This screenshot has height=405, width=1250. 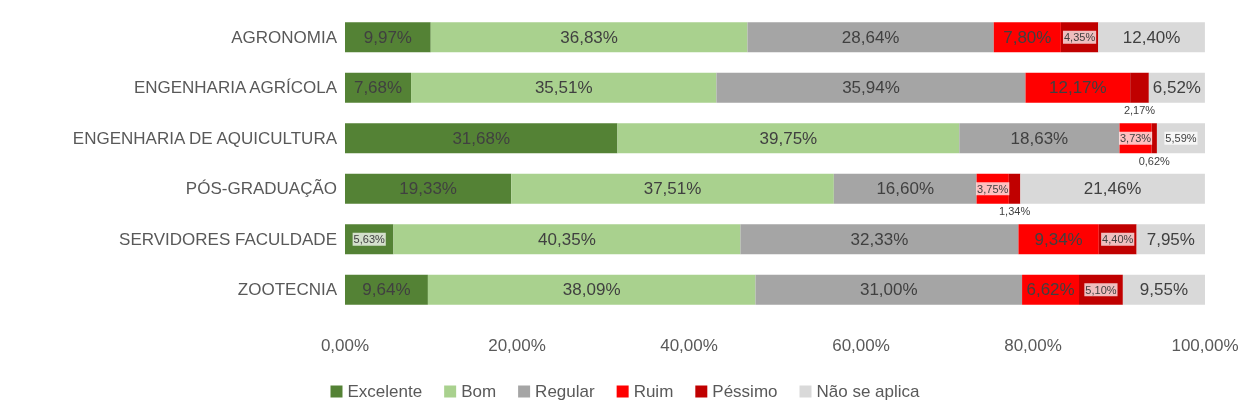 What do you see at coordinates (1033, 345) in the screenshot?
I see `x-tick-label: 80,00%` at bounding box center [1033, 345].